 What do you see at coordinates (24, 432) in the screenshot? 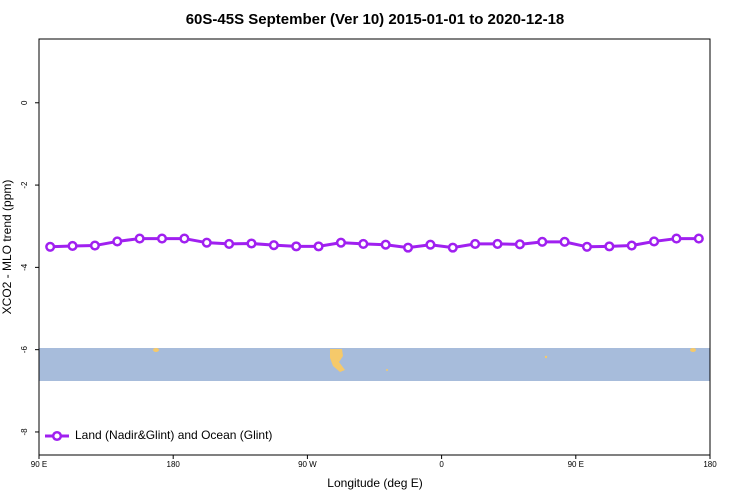
I see `y-tick-label: -8` at bounding box center [24, 432].